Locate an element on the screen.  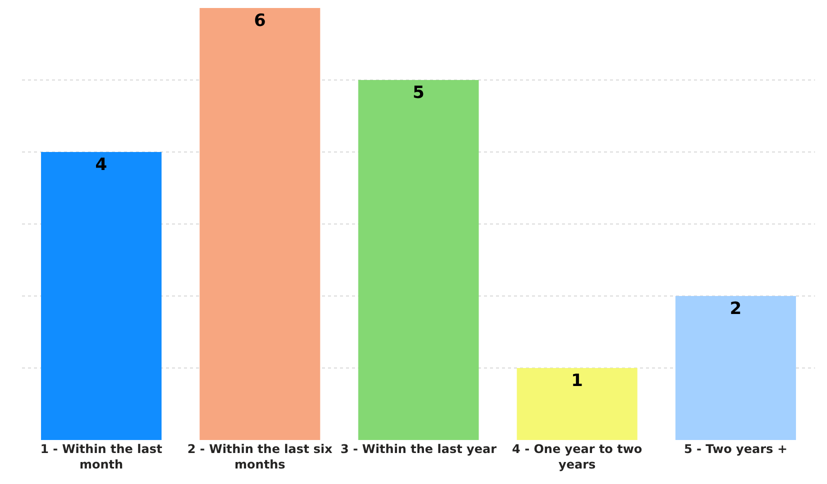
x-tick-label: 4 - One year to two years is located at coordinates (577, 457).